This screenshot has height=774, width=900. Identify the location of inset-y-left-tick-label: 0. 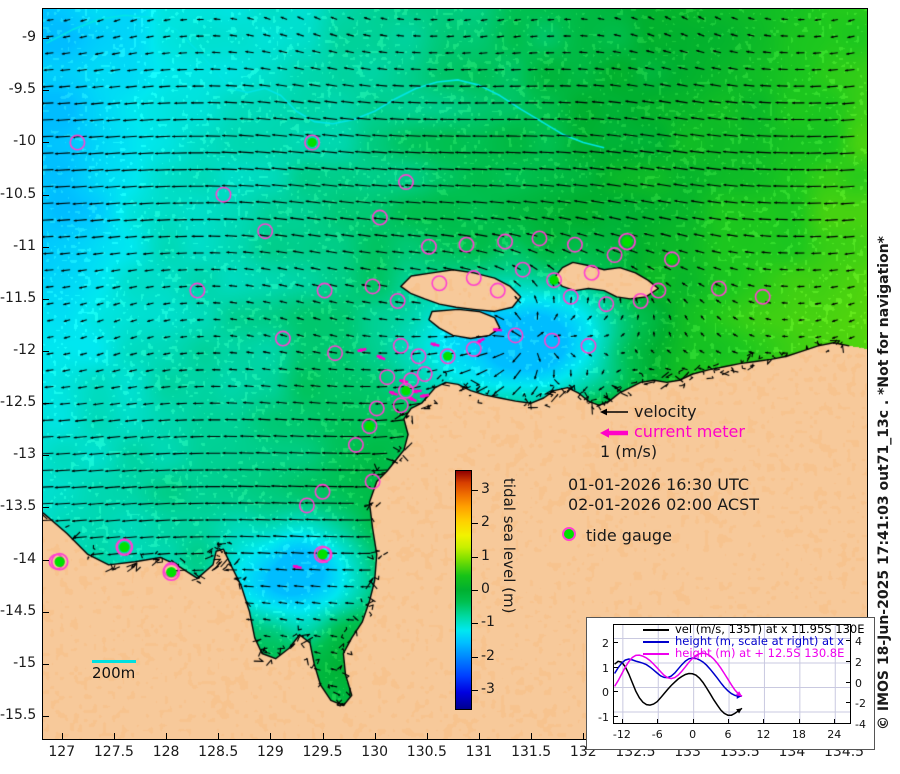
(605, 693).